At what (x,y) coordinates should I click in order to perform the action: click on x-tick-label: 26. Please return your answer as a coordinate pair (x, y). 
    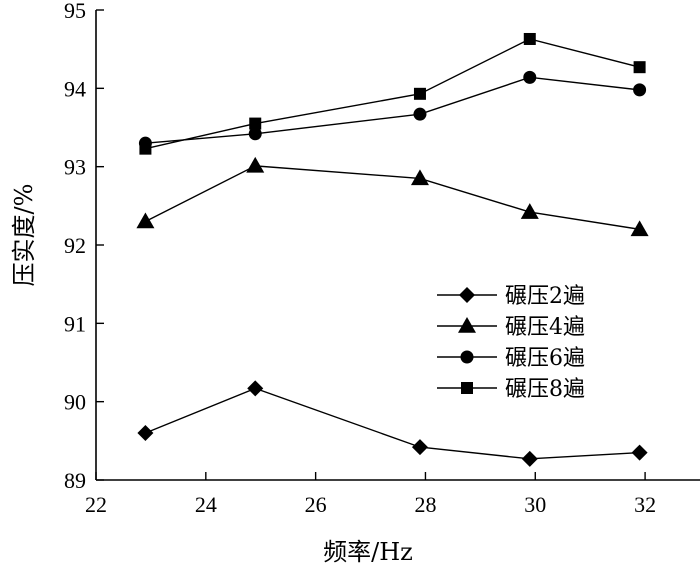
    Looking at the image, I should click on (316, 504).